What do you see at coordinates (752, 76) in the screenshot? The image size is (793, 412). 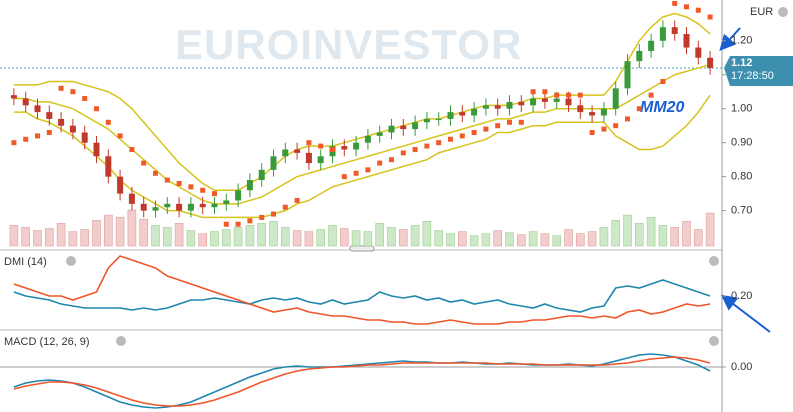 I see `last-time: 17:28:50` at bounding box center [752, 76].